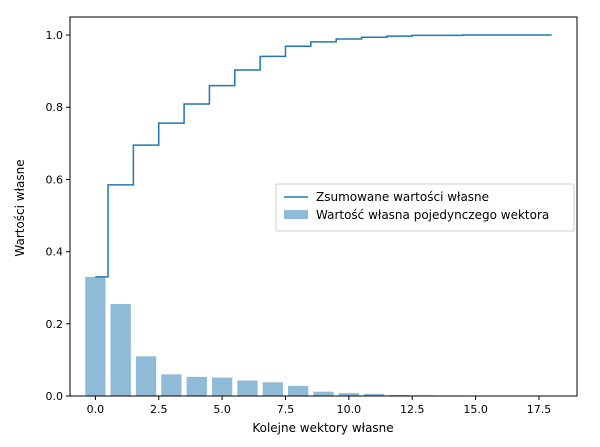 Image resolution: width=600 pixels, height=447 pixels. What do you see at coordinates (222, 409) in the screenshot?
I see `x-tick-label: 5.0` at bounding box center [222, 409].